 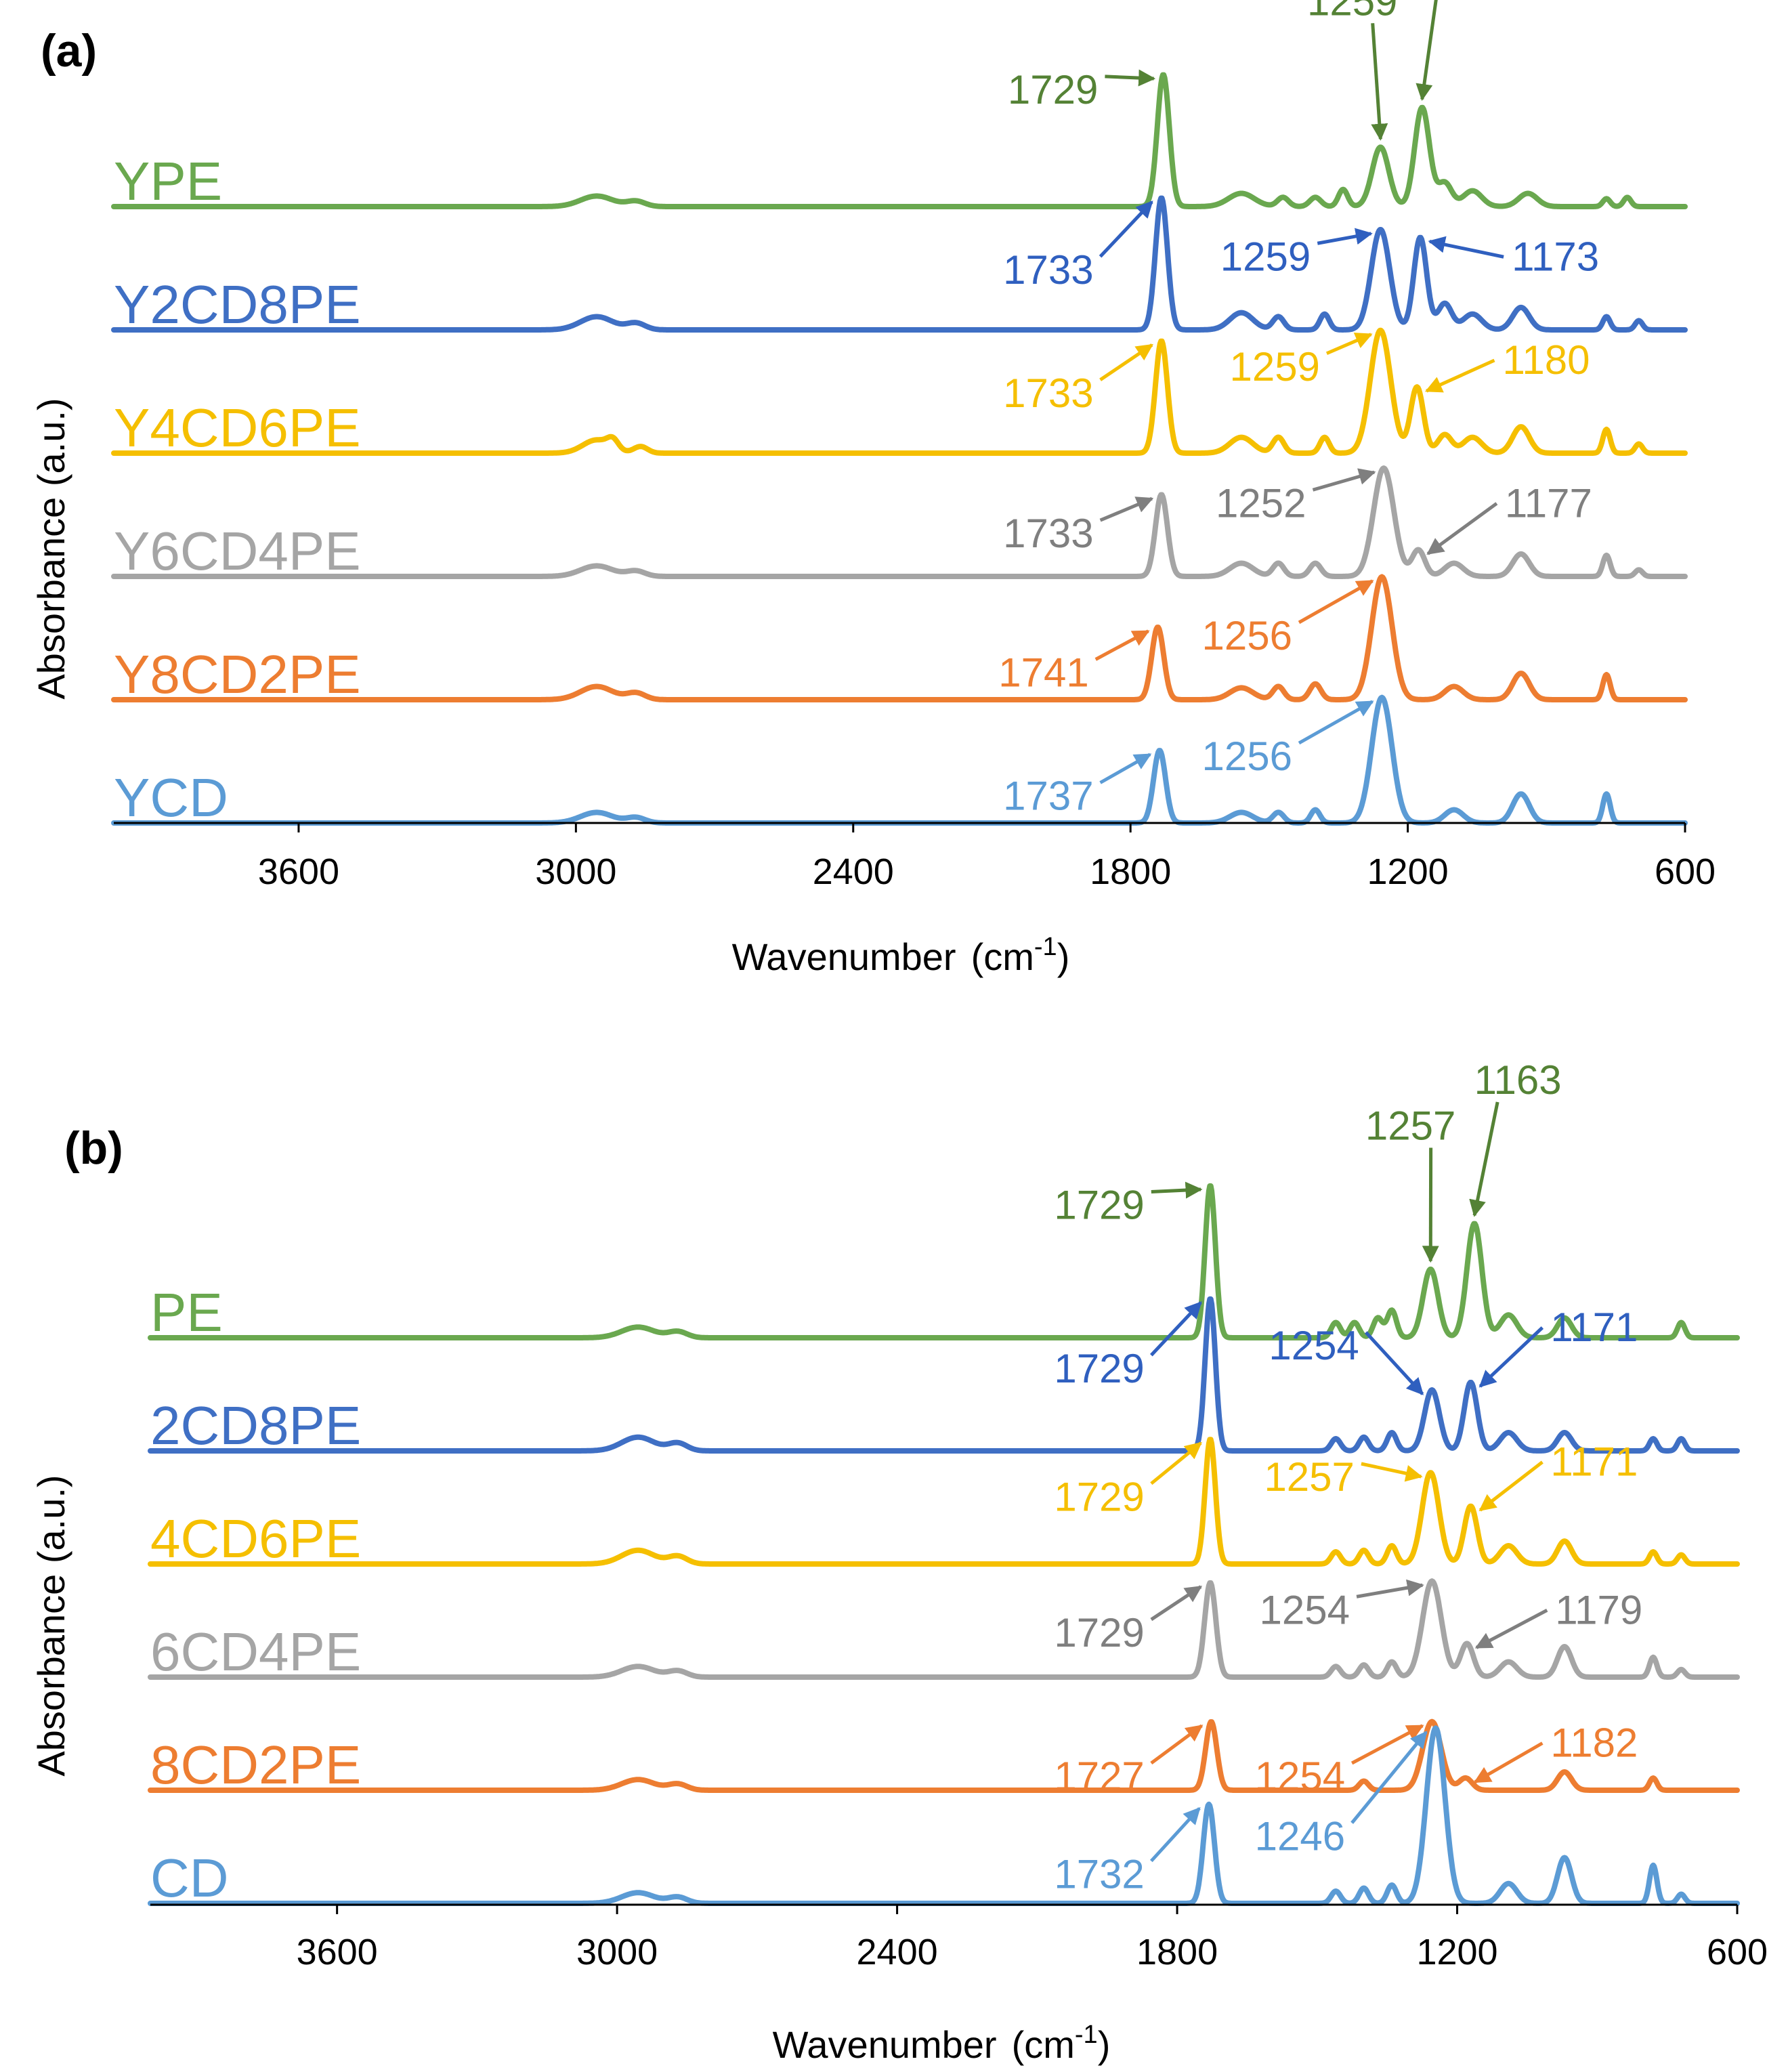 I want to click on peak-label-6cd4pe-1179: 1179, so click(x=1599, y=1609).